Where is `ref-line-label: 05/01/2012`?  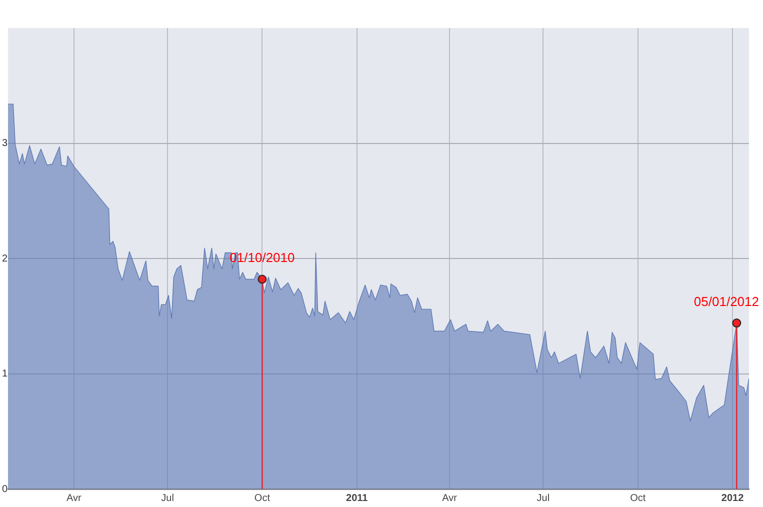 ref-line-label: 05/01/2012 is located at coordinates (727, 302).